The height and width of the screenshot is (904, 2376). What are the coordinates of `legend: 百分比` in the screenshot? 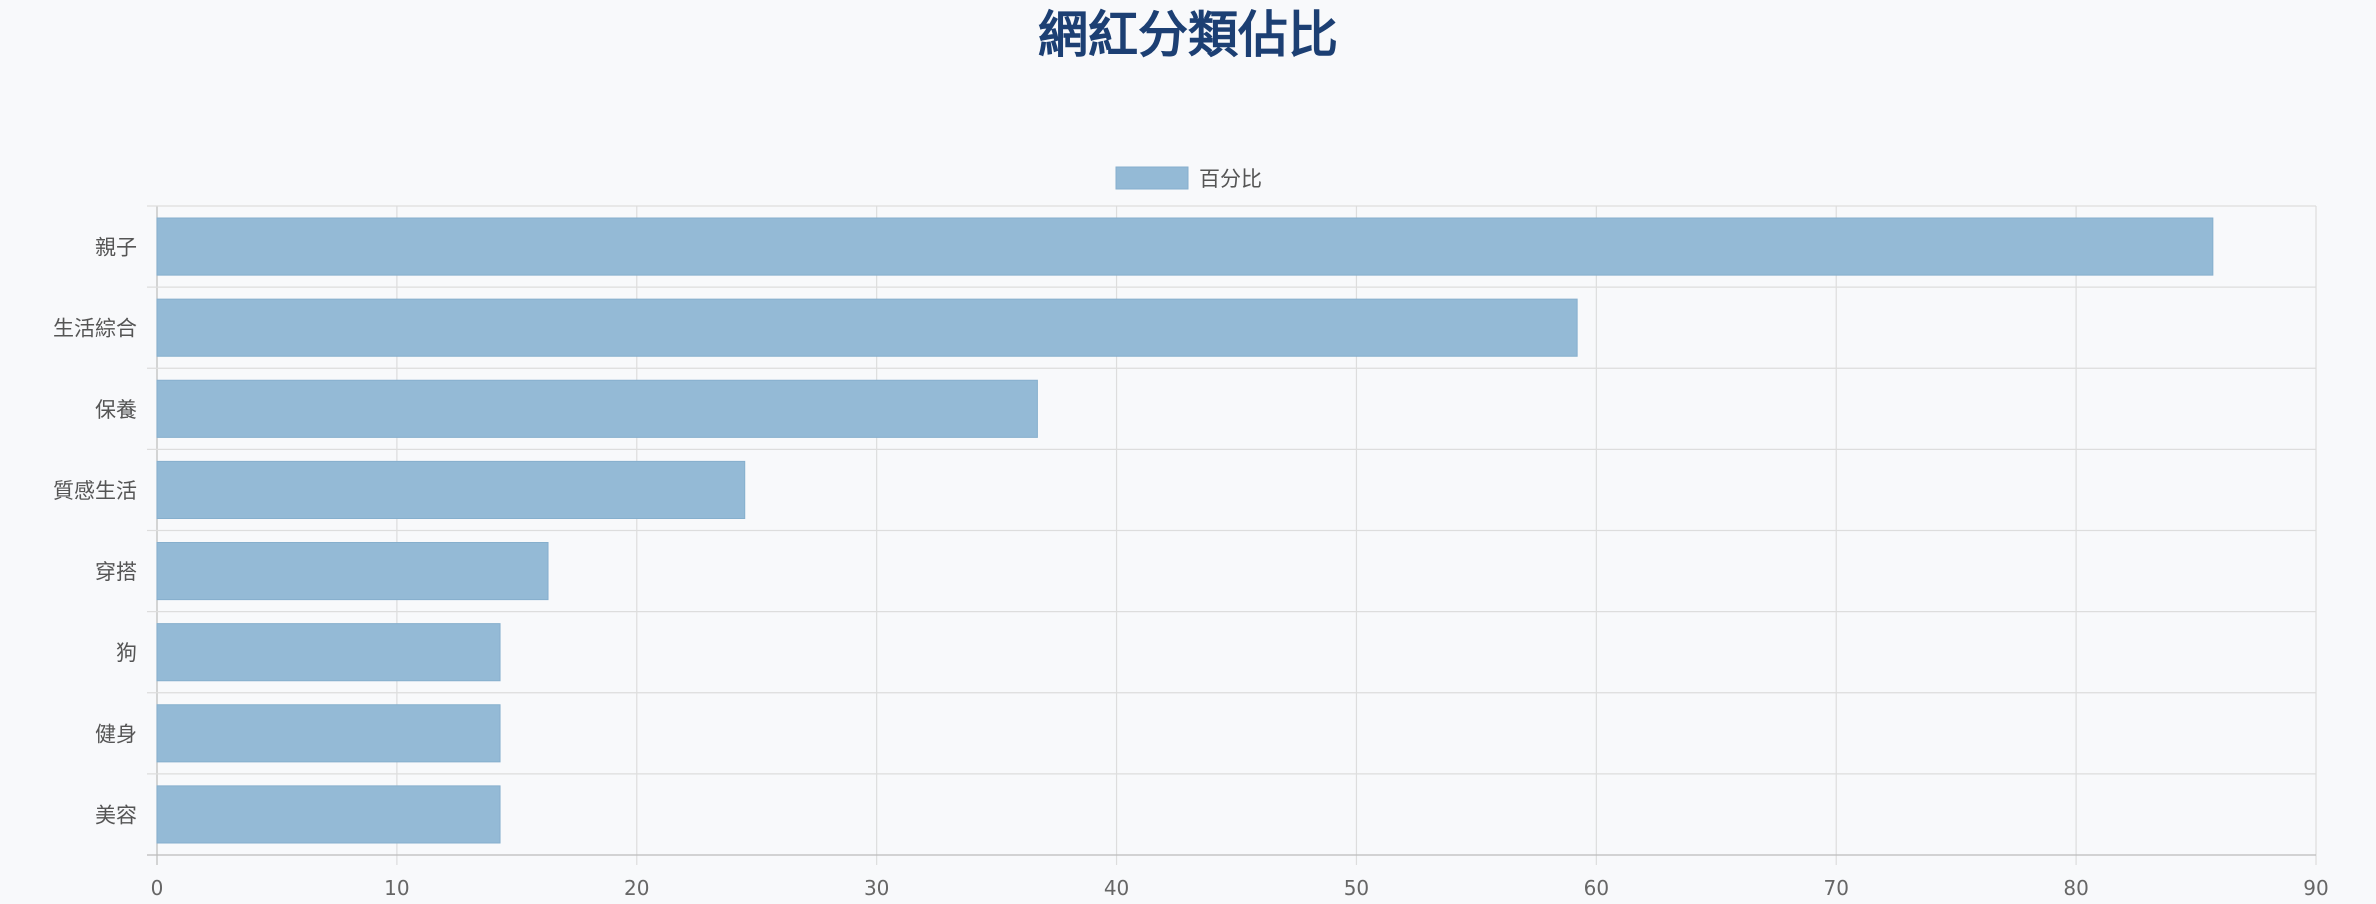 It's located at (1188, 178).